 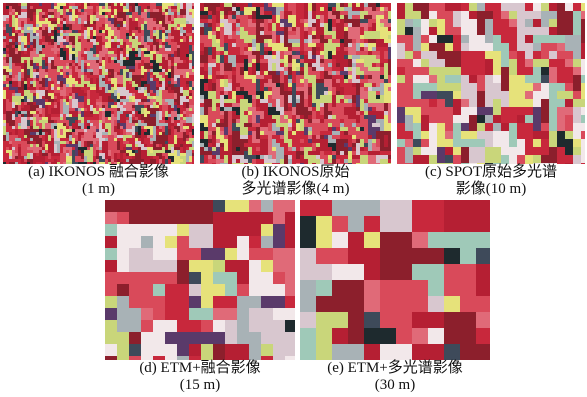 I want to click on caption-b-line1: (b) IKONOS原始, so click(x=295, y=172).